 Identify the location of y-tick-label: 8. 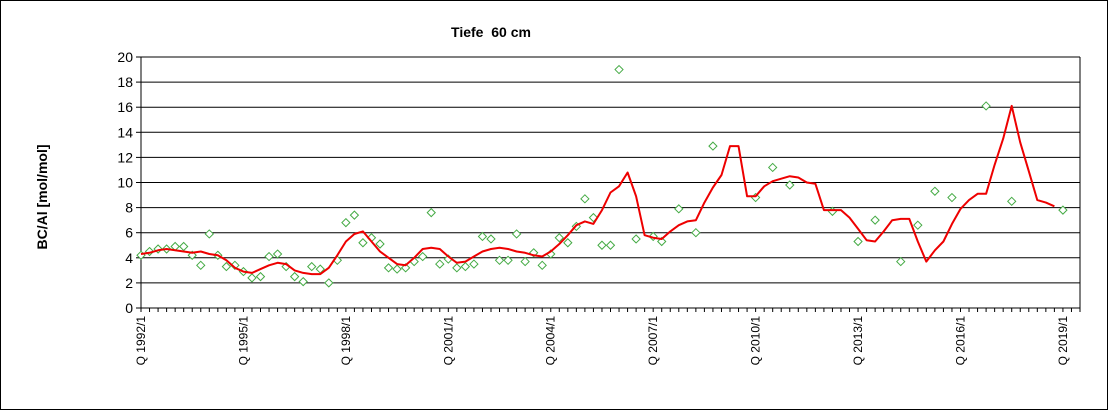
(129, 208).